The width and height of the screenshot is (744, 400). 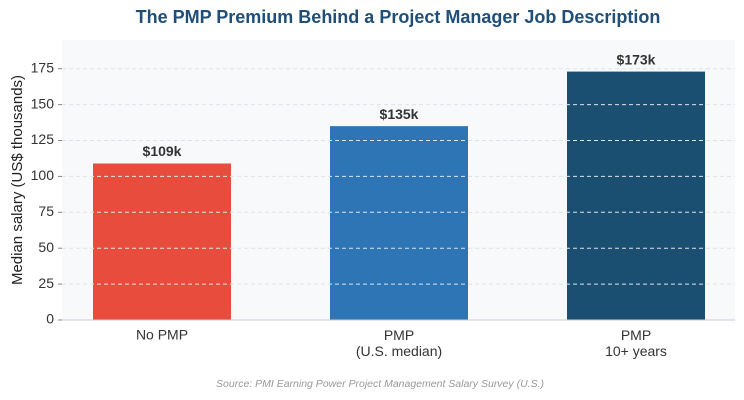 I want to click on y-tick-label: 175, so click(x=43, y=67).